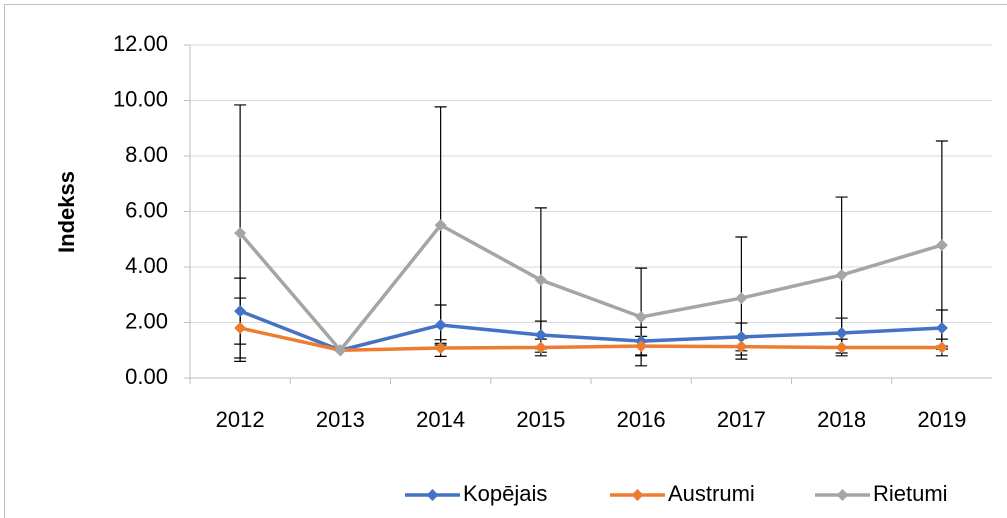  I want to click on x-tick-label: 2019, so click(941, 419).